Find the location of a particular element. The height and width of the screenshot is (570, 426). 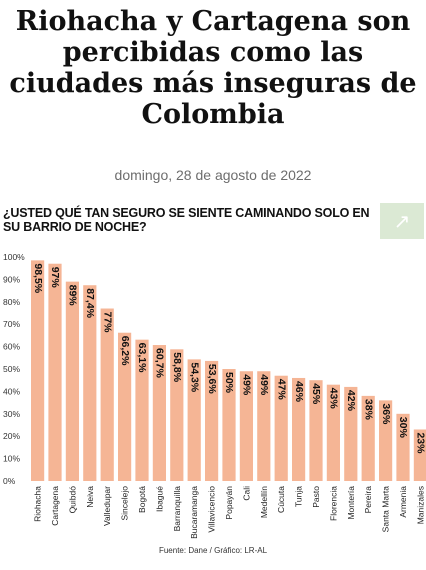

article-date: domingo, 28 de agosto de 2022 is located at coordinates (213, 175).